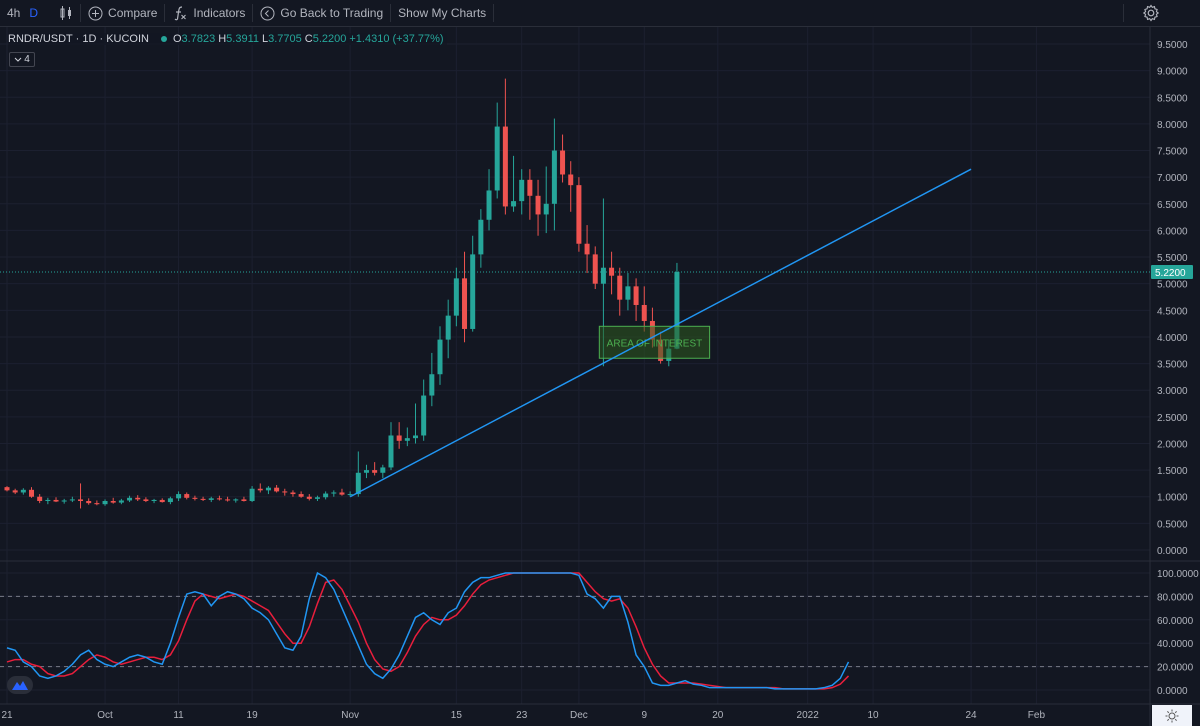 This screenshot has width=1200, height=726. Describe the element at coordinates (1175, 597) in the screenshot. I see `stochastic-tick-label: 80.0000` at that location.